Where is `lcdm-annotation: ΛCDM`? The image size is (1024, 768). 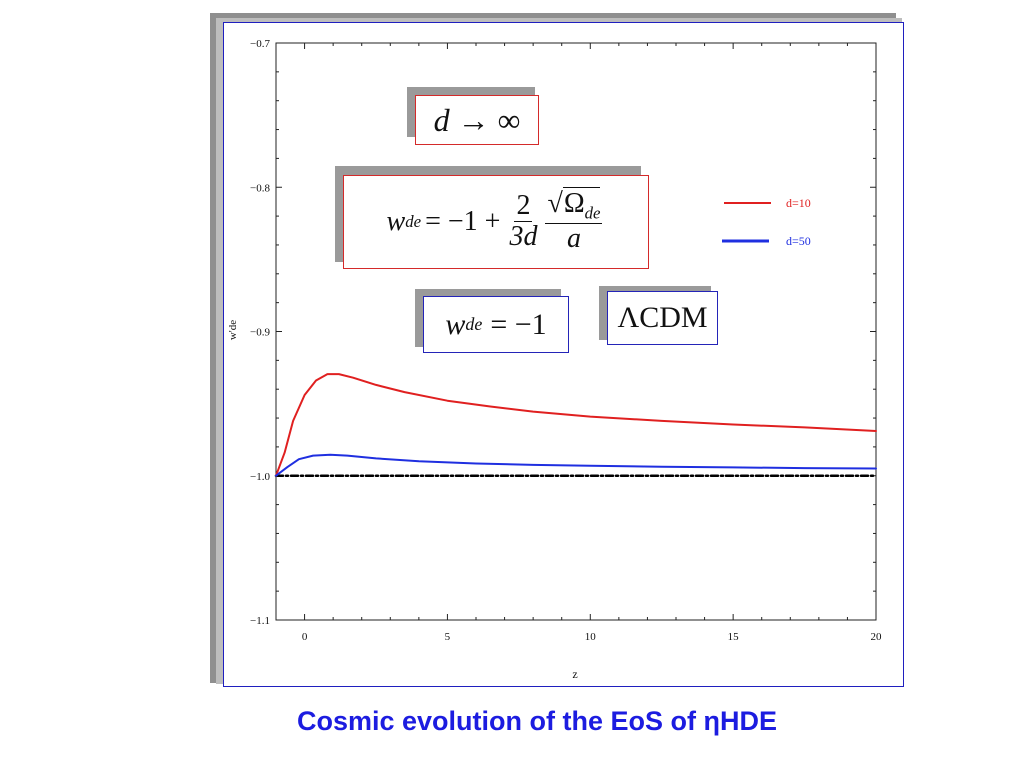 lcdm-annotation: ΛCDM is located at coordinates (662, 318).